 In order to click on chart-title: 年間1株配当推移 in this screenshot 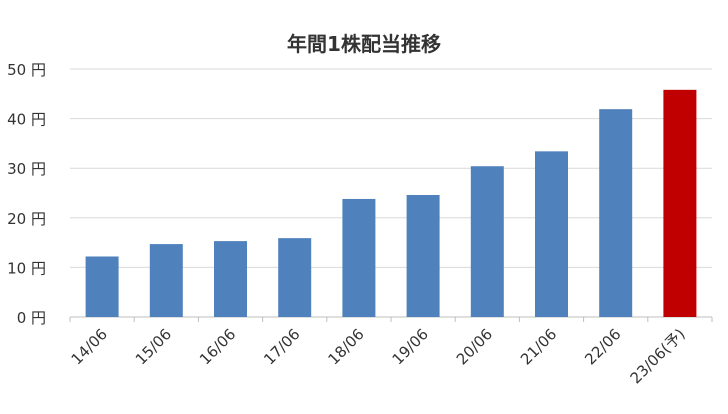, I will do `click(364, 44)`.